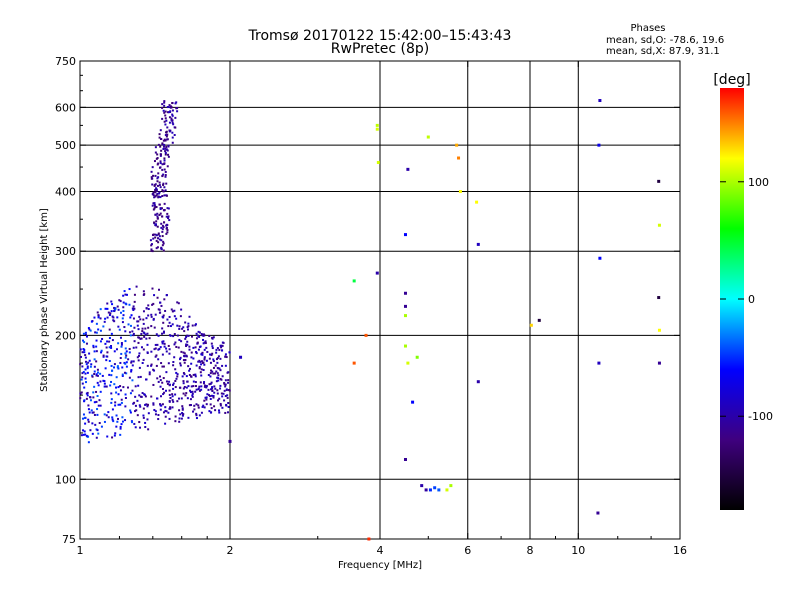  I want to click on chart-title: Tromsø 20170122 15:42:00–15:43:43, so click(380, 36).